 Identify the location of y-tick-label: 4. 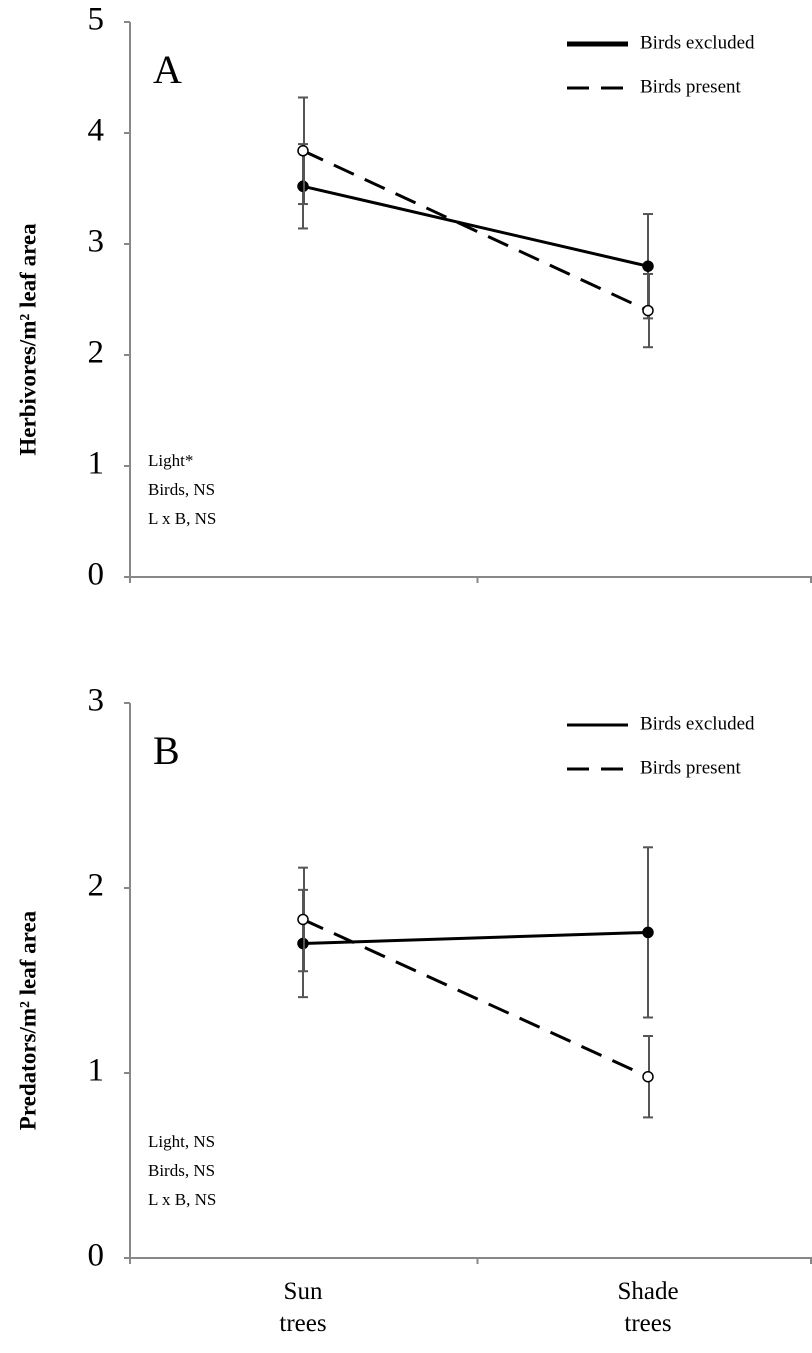
(96, 131).